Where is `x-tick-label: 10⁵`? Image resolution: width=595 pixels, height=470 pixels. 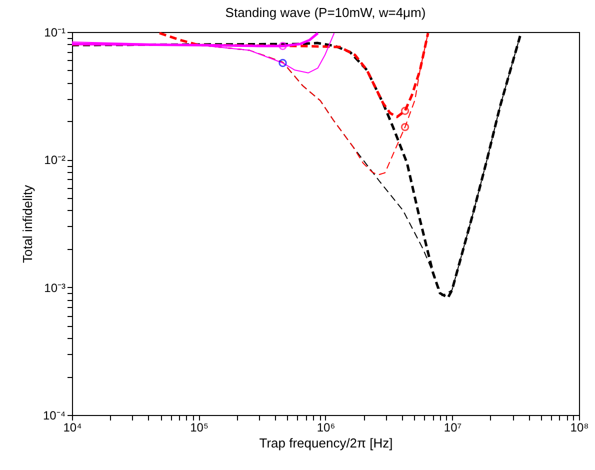
x-tick-label: 10⁵ is located at coordinates (199, 427).